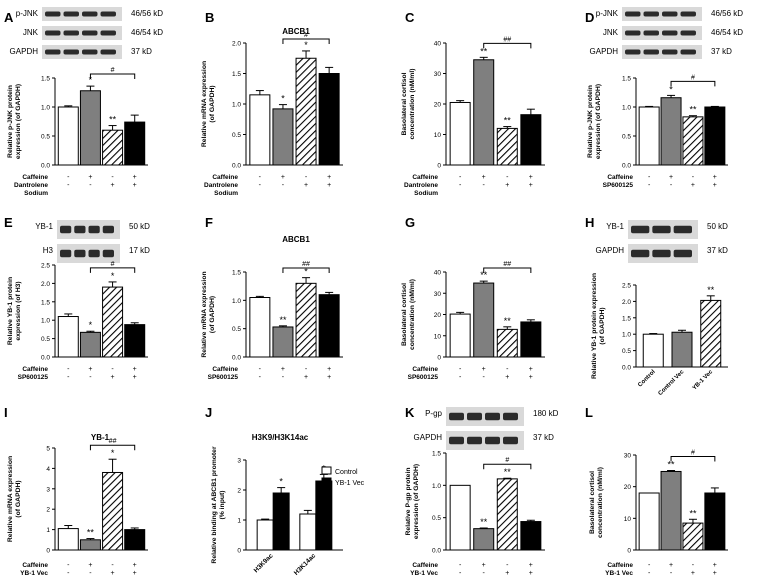 The width and height of the screenshot is (778, 582). Describe the element at coordinates (410, 17) in the screenshot. I see `panel-letter: C` at that location.